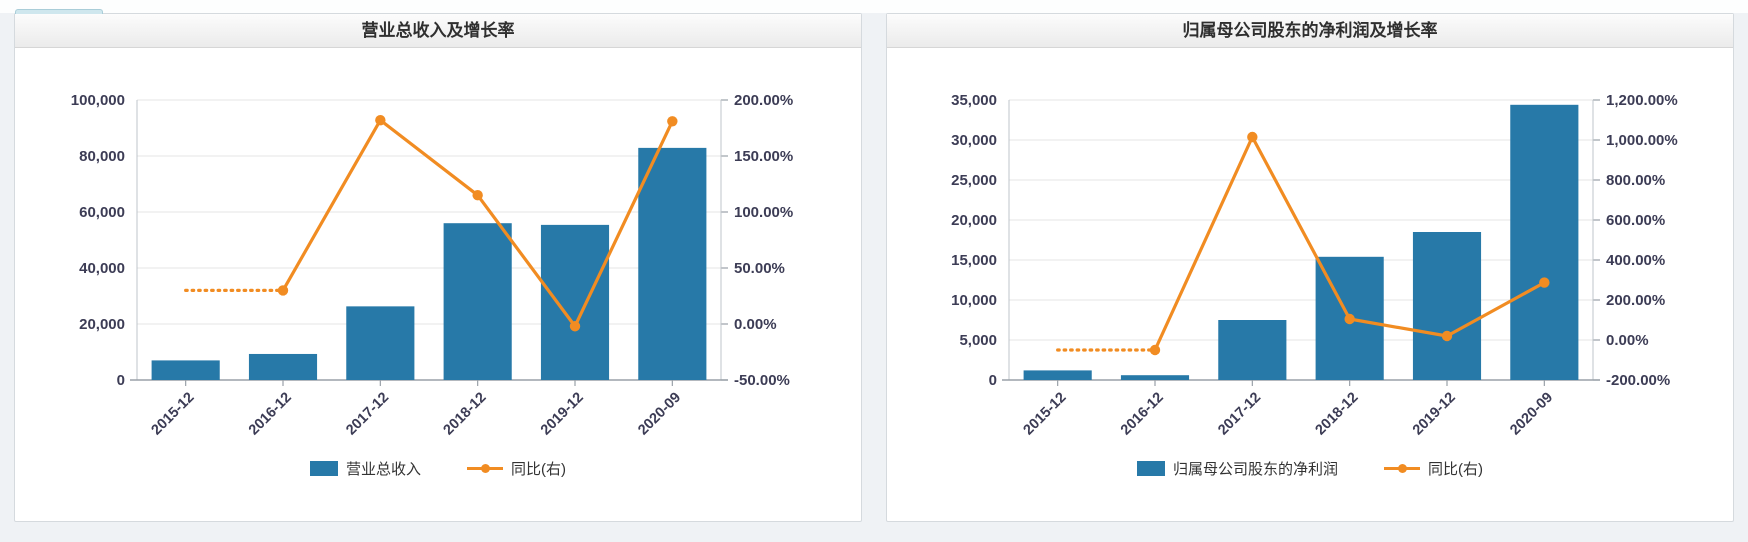  What do you see at coordinates (762, 380) in the screenshot?
I see `svg-text: -50.00%` at bounding box center [762, 380].